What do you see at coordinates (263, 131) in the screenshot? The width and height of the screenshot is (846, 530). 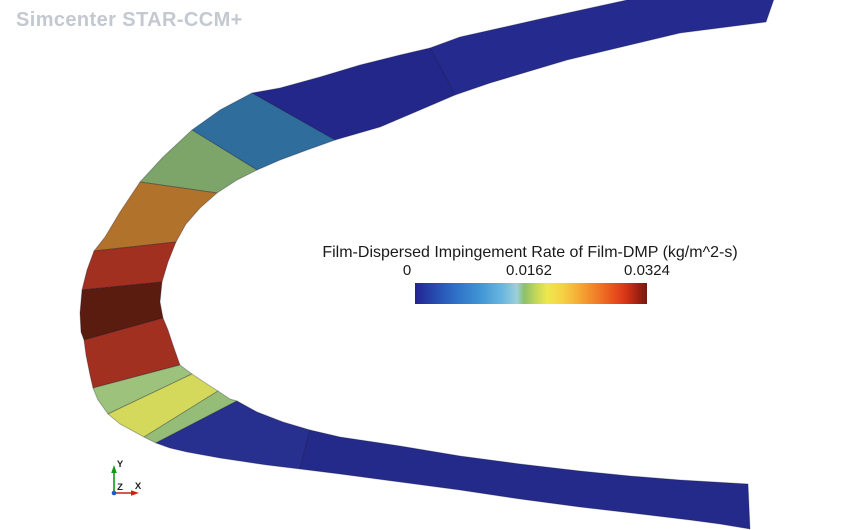 I see `impingement-facet-upper-steel-blue` at bounding box center [263, 131].